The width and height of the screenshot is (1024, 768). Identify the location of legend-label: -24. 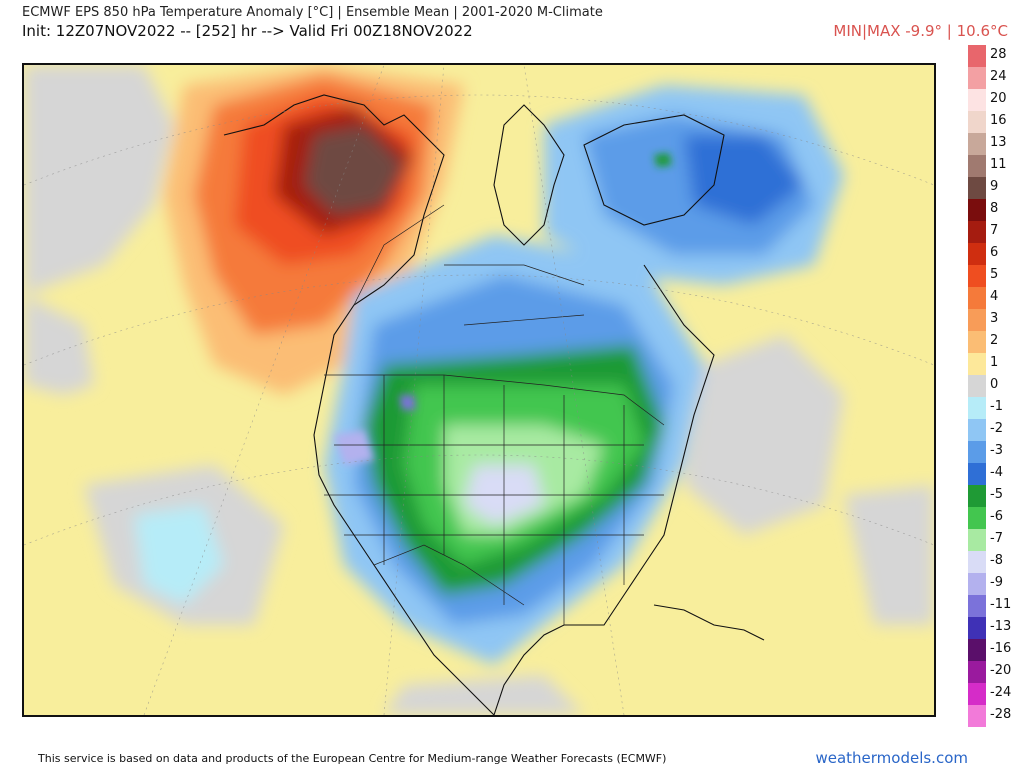
(1001, 692).